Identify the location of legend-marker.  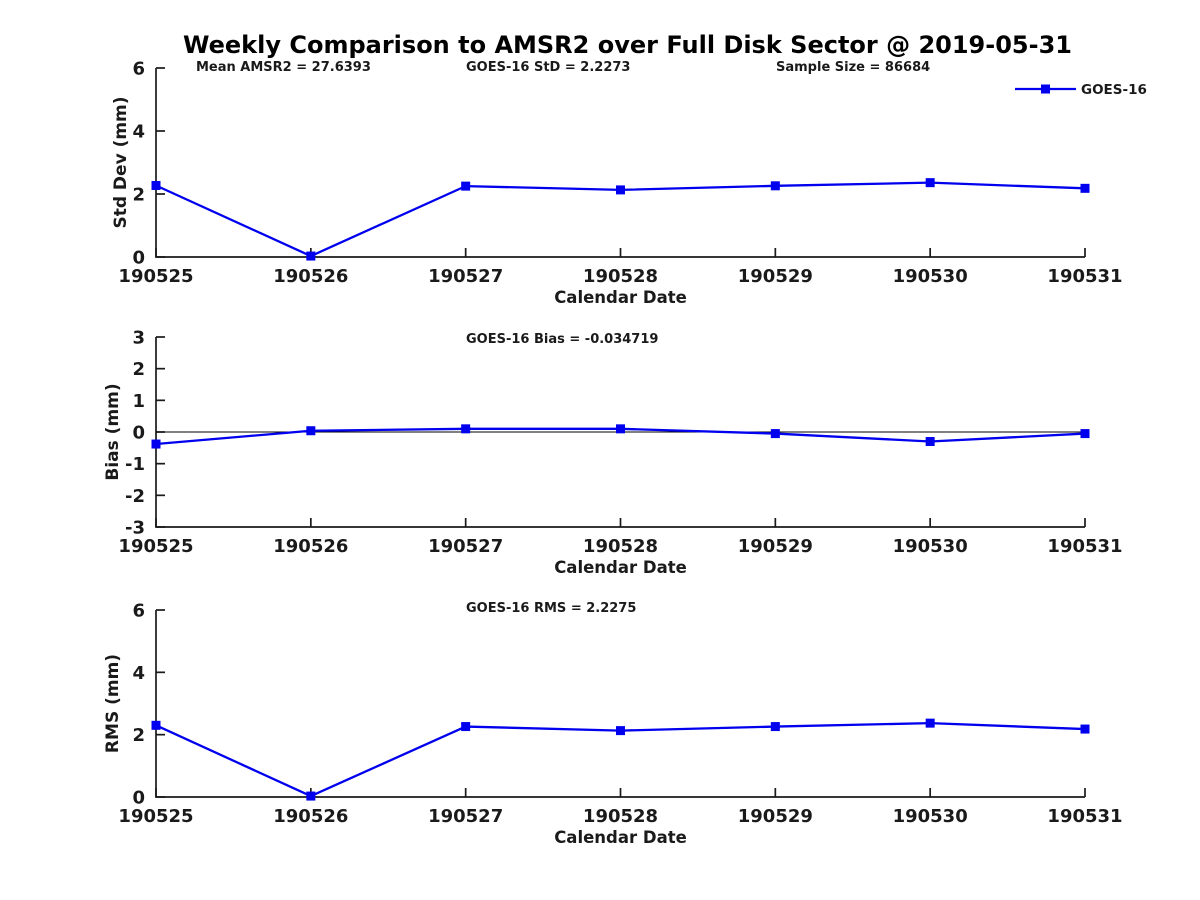
(1045, 89).